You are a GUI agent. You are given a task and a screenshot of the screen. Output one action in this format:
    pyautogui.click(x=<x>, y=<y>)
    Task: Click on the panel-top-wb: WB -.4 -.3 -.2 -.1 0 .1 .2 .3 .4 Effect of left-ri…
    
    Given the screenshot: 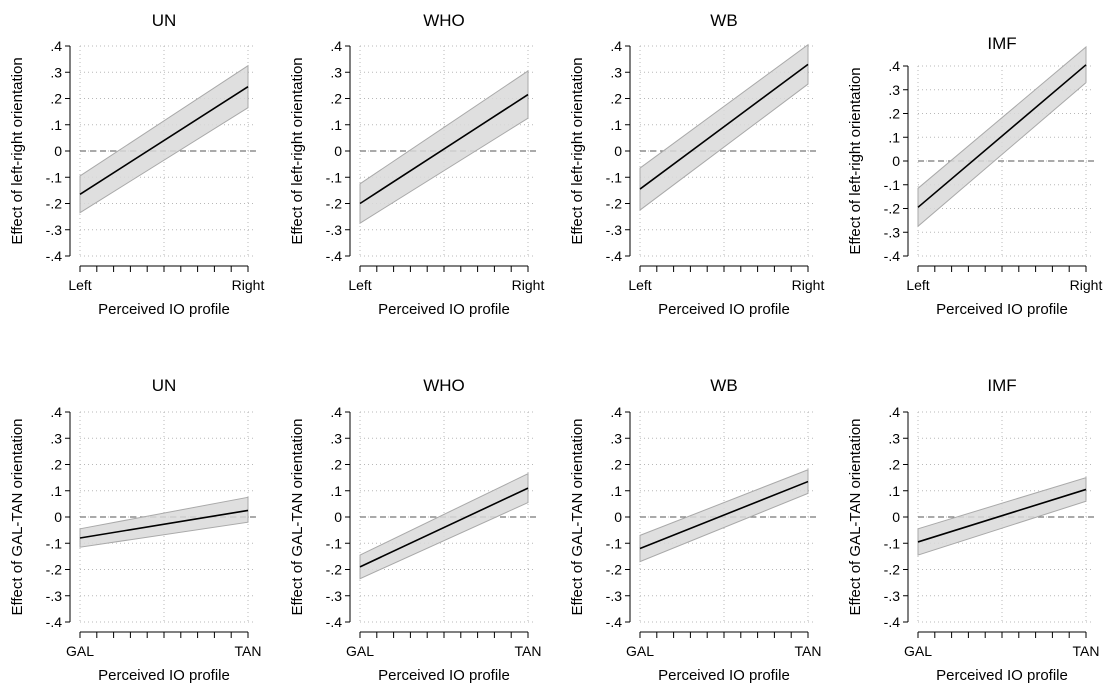 What is the action you would take?
    pyautogui.click(x=696, y=164)
    